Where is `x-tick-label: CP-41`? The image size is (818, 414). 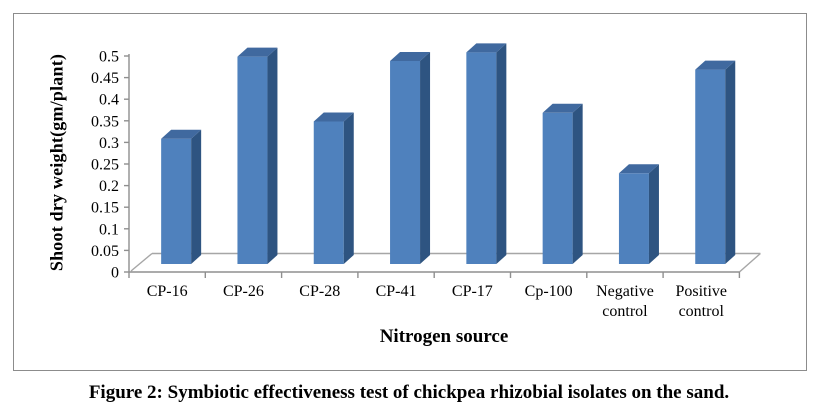
x-tick-label: CP-41 is located at coordinates (396, 291).